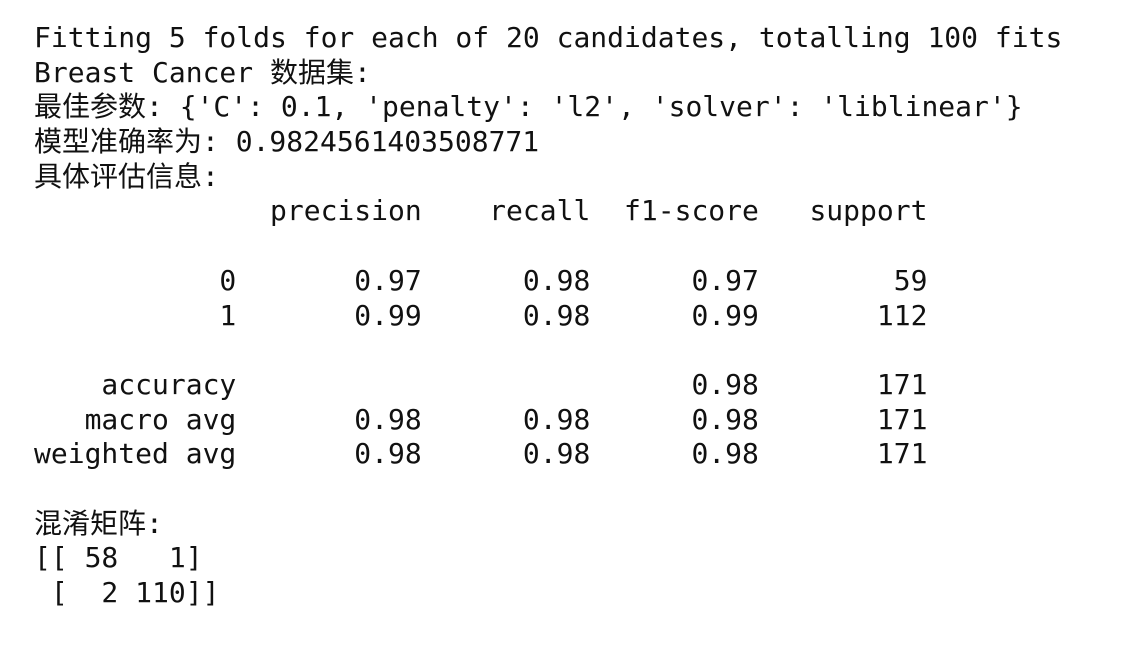 This screenshot has height=646, width=1142. What do you see at coordinates (126, 176) in the screenshot?
I see `report-title: 具体评估信息:` at bounding box center [126, 176].